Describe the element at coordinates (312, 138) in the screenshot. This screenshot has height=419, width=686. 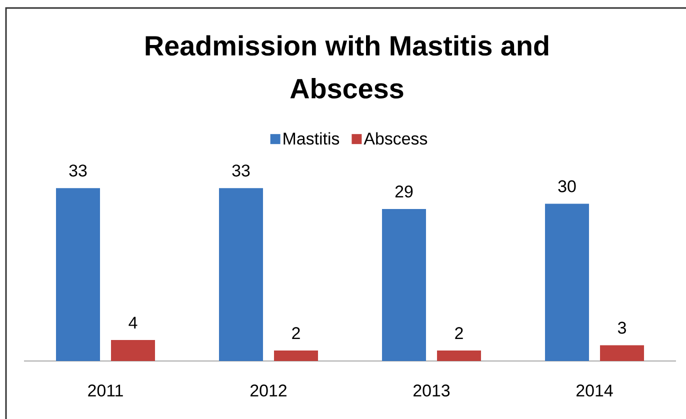
I see `legend-label: Mastitis` at that location.